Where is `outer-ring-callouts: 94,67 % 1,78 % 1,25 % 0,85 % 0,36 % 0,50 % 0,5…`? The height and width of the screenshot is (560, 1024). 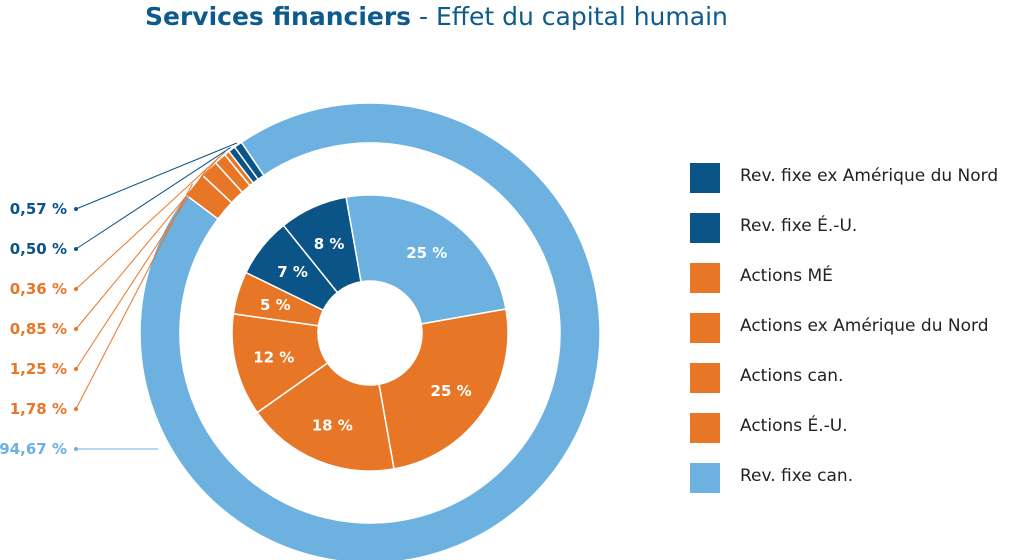 outer-ring-callouts: 94,67 % 1,78 % 1,25 % 0,85 % 0,36 % 0,50 % 0,5… is located at coordinates (119, 300).